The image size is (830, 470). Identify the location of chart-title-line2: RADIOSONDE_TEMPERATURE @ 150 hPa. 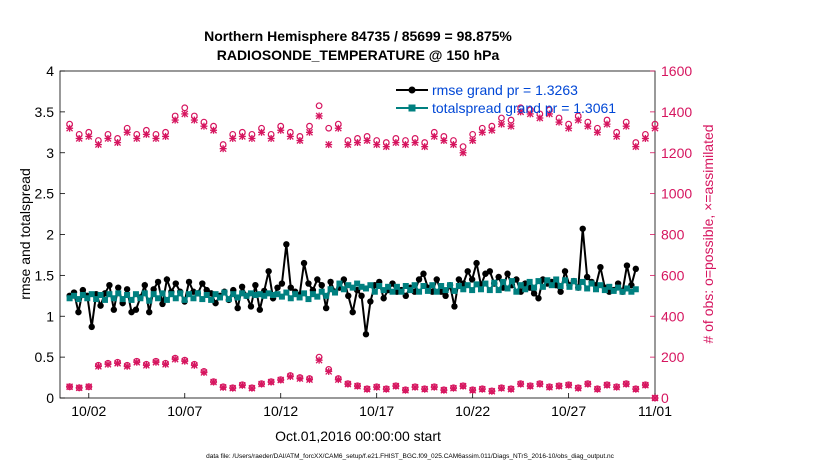
(358, 55).